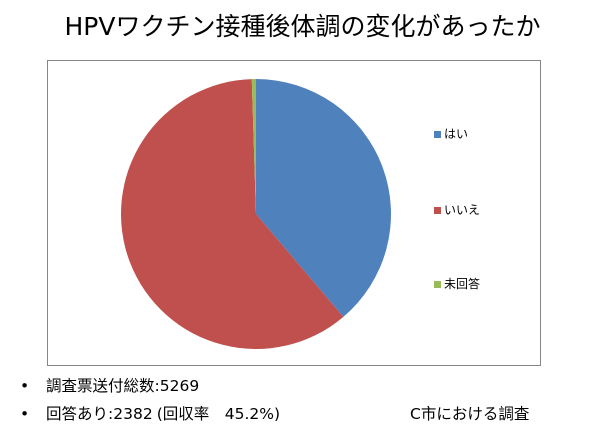 The image size is (605, 440). I want to click on note-survey-count: • 調査票送付総数: 5269, so click(109, 386).